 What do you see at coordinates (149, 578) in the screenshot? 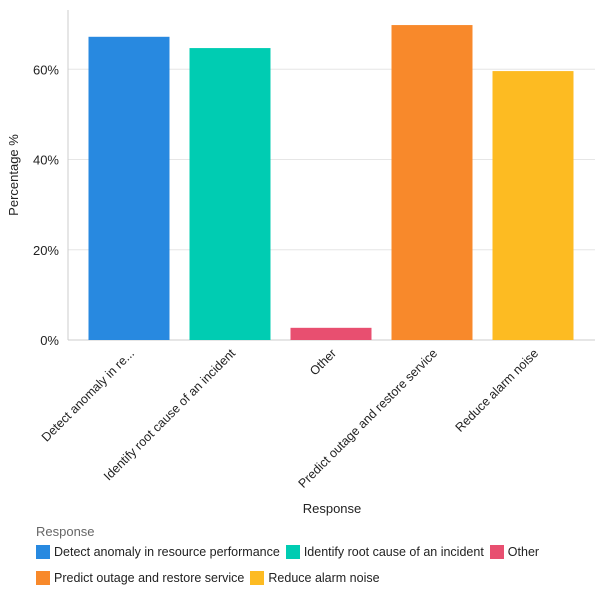
I see `legend-label: Predict outage and restore service` at bounding box center [149, 578].